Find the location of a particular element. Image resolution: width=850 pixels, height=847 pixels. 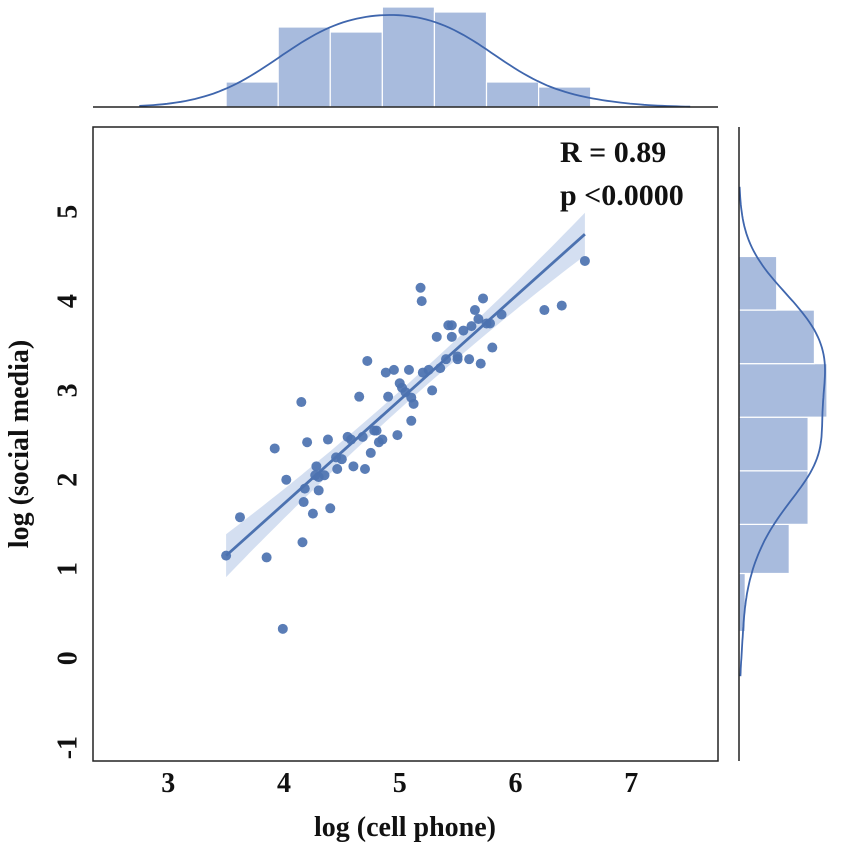

x-tick-labels: 3 4 5 6 7 is located at coordinates (399, 783).